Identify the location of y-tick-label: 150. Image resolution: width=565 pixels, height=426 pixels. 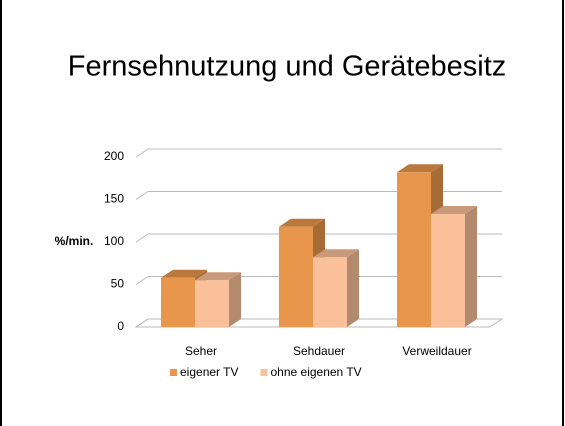
(114, 199).